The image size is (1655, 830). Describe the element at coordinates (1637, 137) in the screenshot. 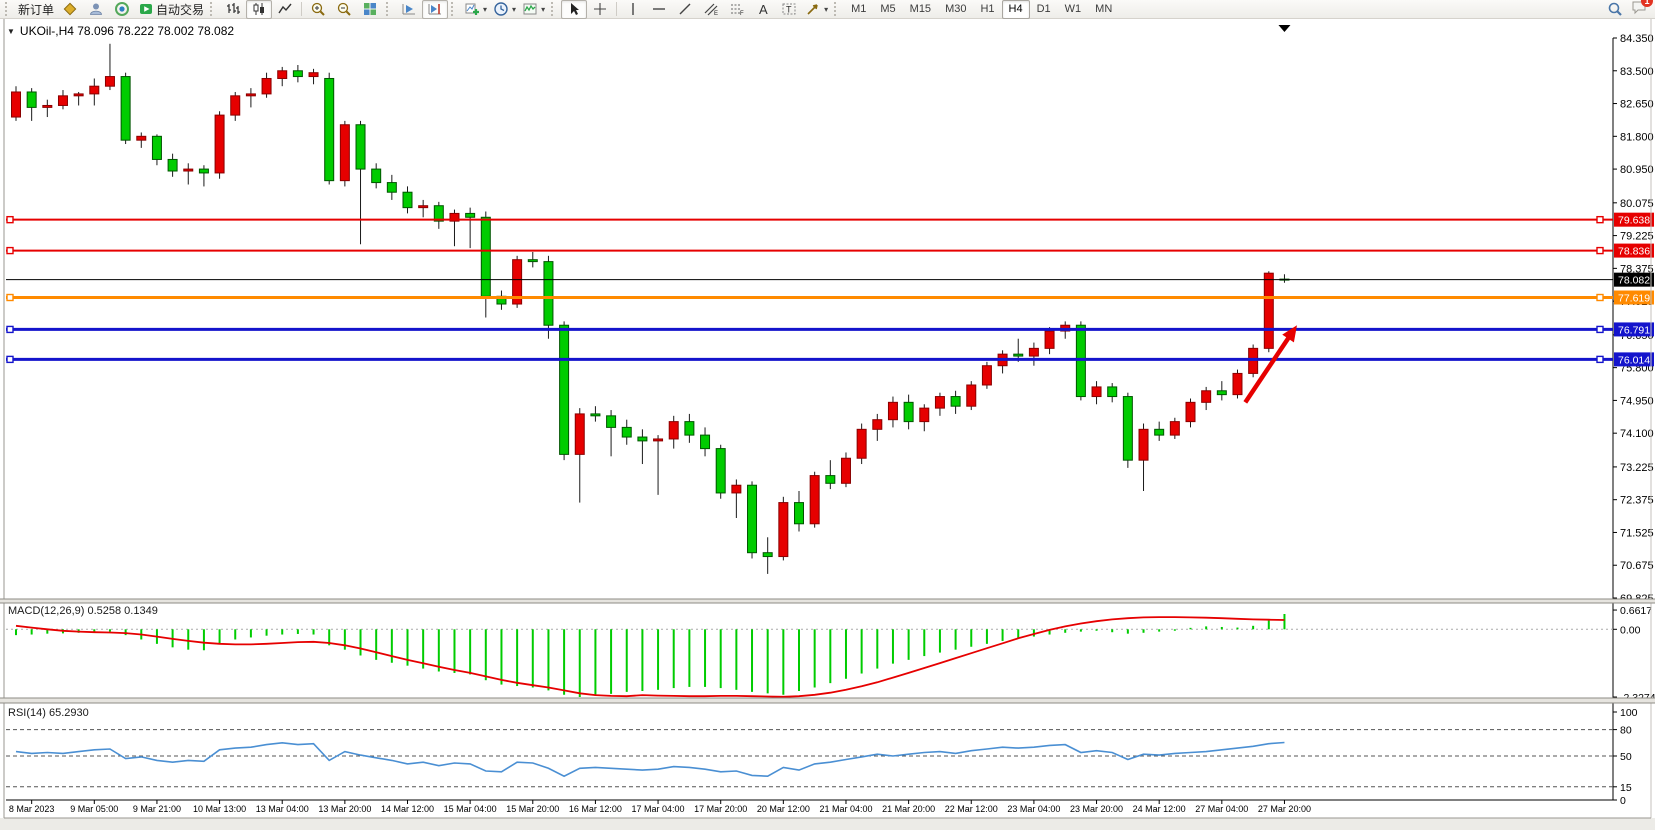

I see `price-tick-label: 81.800` at that location.